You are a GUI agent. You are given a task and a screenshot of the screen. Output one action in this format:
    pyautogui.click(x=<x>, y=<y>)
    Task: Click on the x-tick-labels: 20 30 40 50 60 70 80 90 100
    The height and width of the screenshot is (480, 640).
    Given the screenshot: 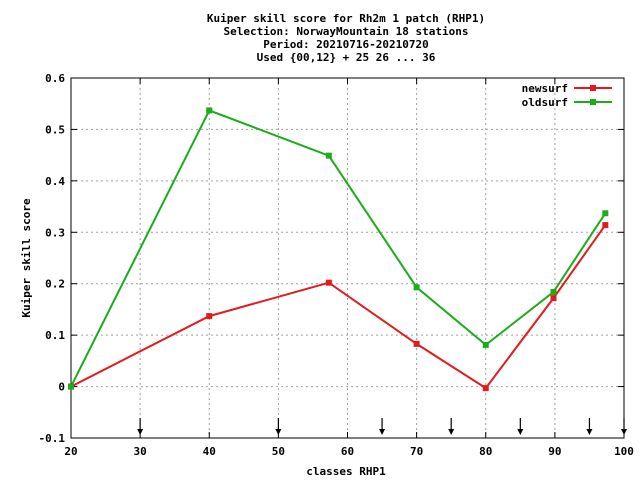 What is the action you would take?
    pyautogui.click(x=349, y=451)
    